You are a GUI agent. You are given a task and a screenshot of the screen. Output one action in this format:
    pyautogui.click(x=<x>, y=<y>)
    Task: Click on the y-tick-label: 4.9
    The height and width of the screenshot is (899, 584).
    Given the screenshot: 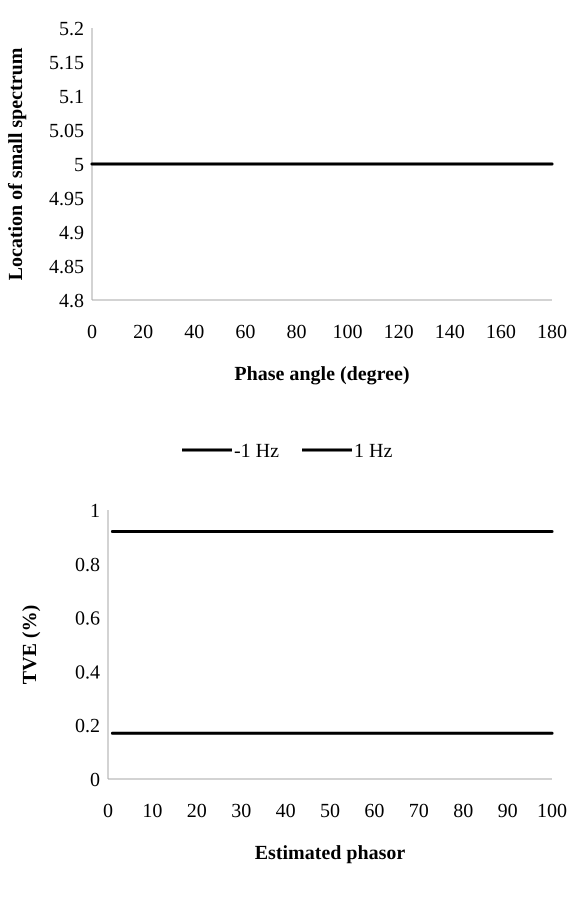 What is the action you would take?
    pyautogui.click(x=71, y=233)
    